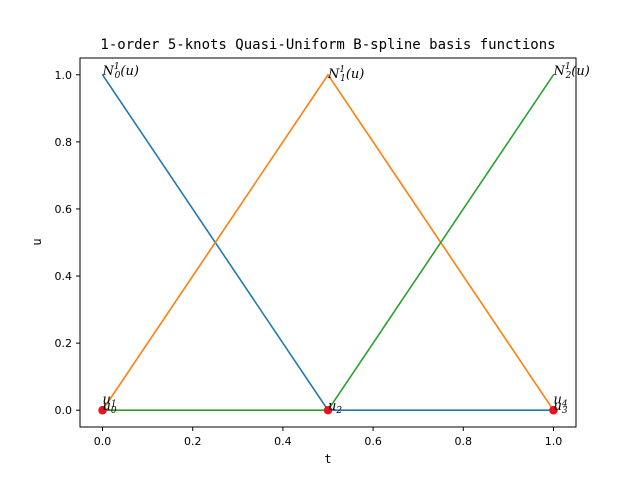  Describe the element at coordinates (328, 437) in the screenshot. I see `x-axis-ticks: 0.0 0.2 0.4 0.6 0.8 1.0` at that location.